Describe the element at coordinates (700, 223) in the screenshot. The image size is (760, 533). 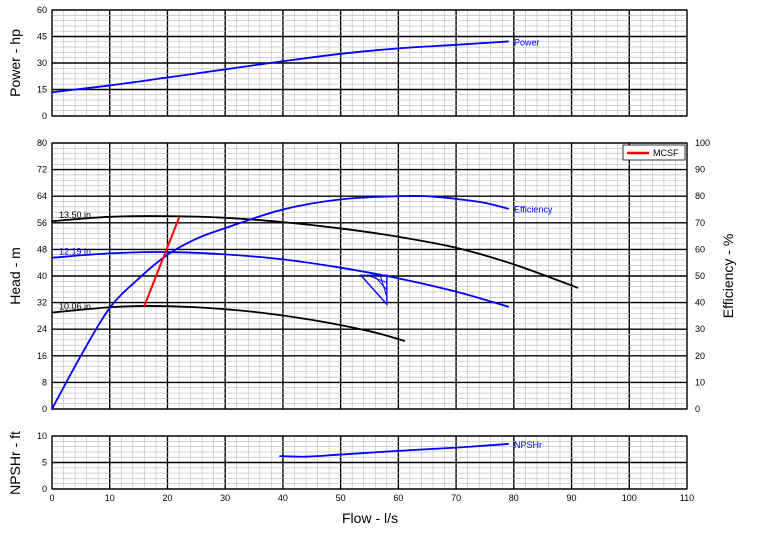
I see `head-right-tick-label: 70` at that location.